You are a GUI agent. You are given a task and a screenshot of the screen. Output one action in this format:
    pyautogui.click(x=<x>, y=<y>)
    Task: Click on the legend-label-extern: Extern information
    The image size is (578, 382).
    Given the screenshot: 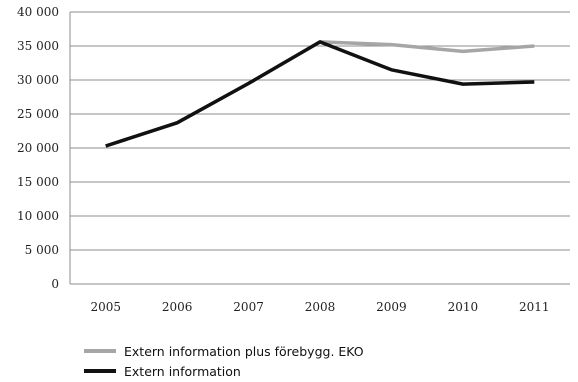 What is the action you would take?
    pyautogui.click(x=182, y=371)
    